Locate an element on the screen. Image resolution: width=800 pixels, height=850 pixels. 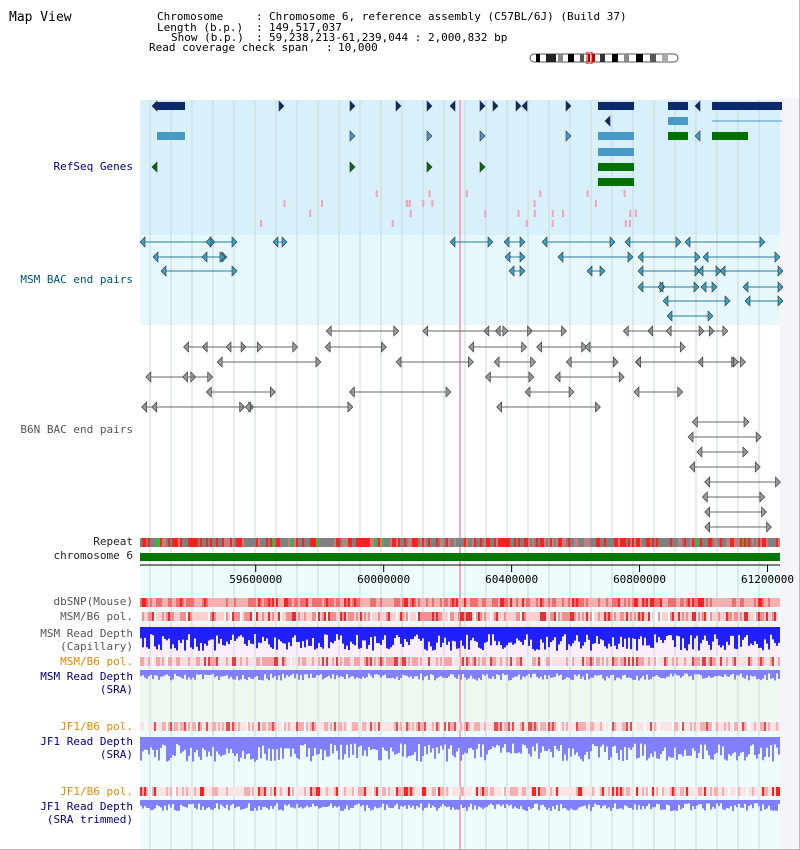
label-b6n-bac: B6N BAC end pairs is located at coordinates (76, 429).